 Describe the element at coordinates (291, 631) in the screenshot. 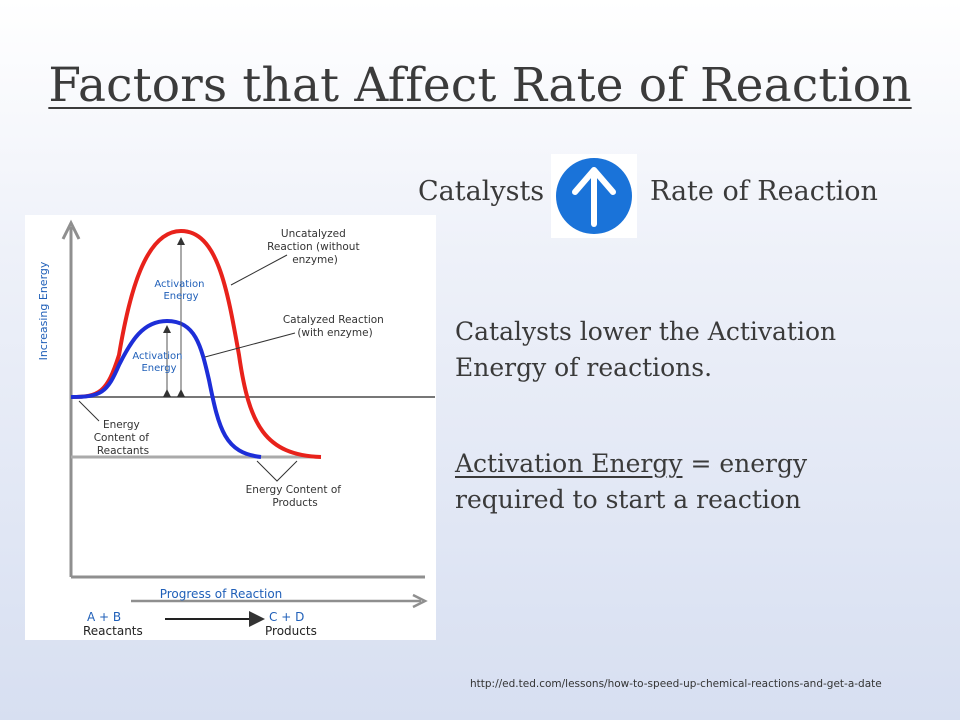

I see `equation-products-sub: Products` at that location.